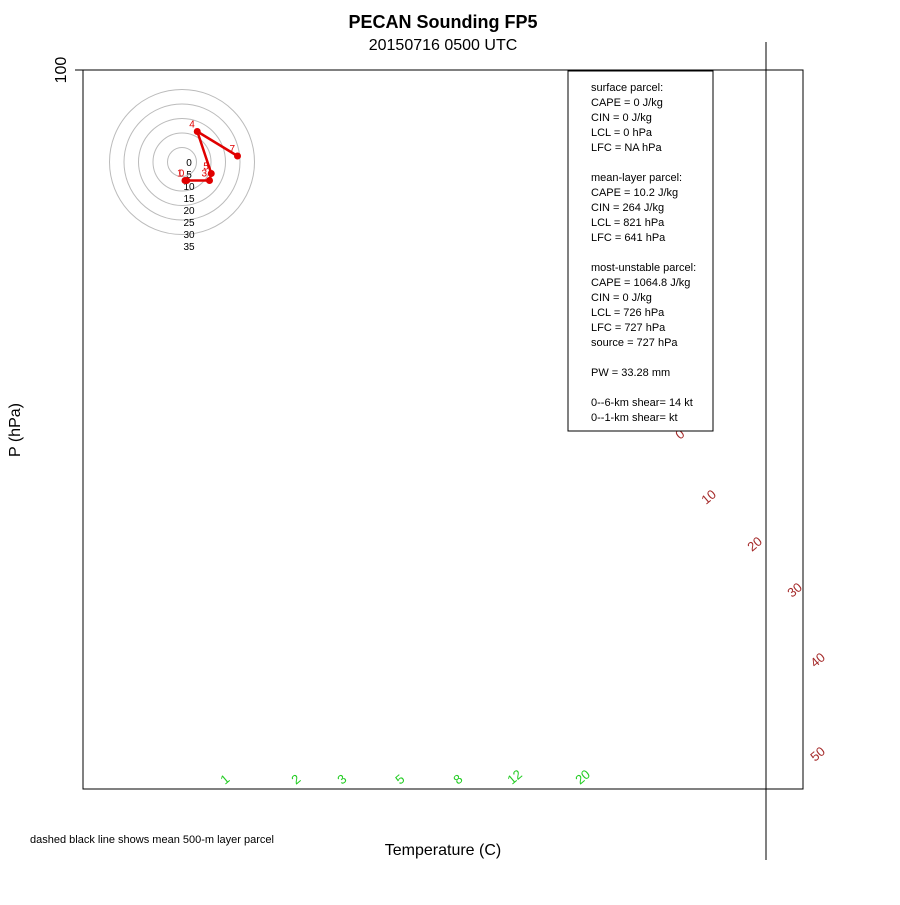 The width and height of the screenshot is (900, 905). What do you see at coordinates (582, 777) in the screenshot?
I see `mixing-ratio-label: 20` at bounding box center [582, 777].